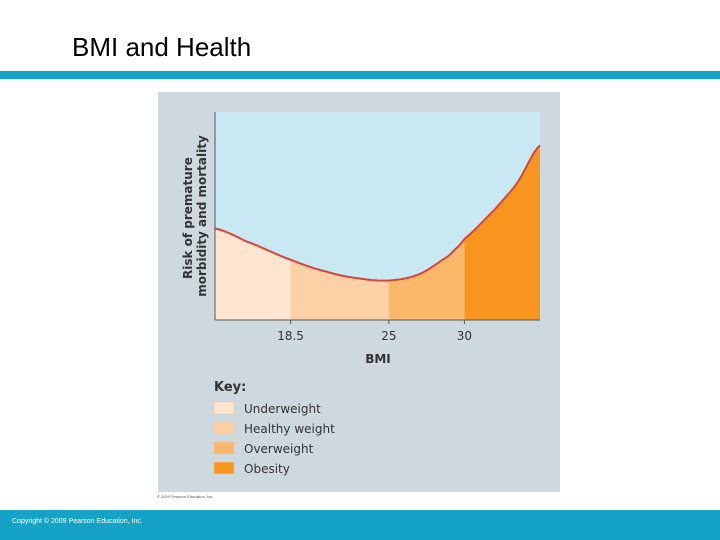 Image resolution: width=720 pixels, height=540 pixels. What do you see at coordinates (267, 469) in the screenshot?
I see `legend-label: Obesity` at bounding box center [267, 469].